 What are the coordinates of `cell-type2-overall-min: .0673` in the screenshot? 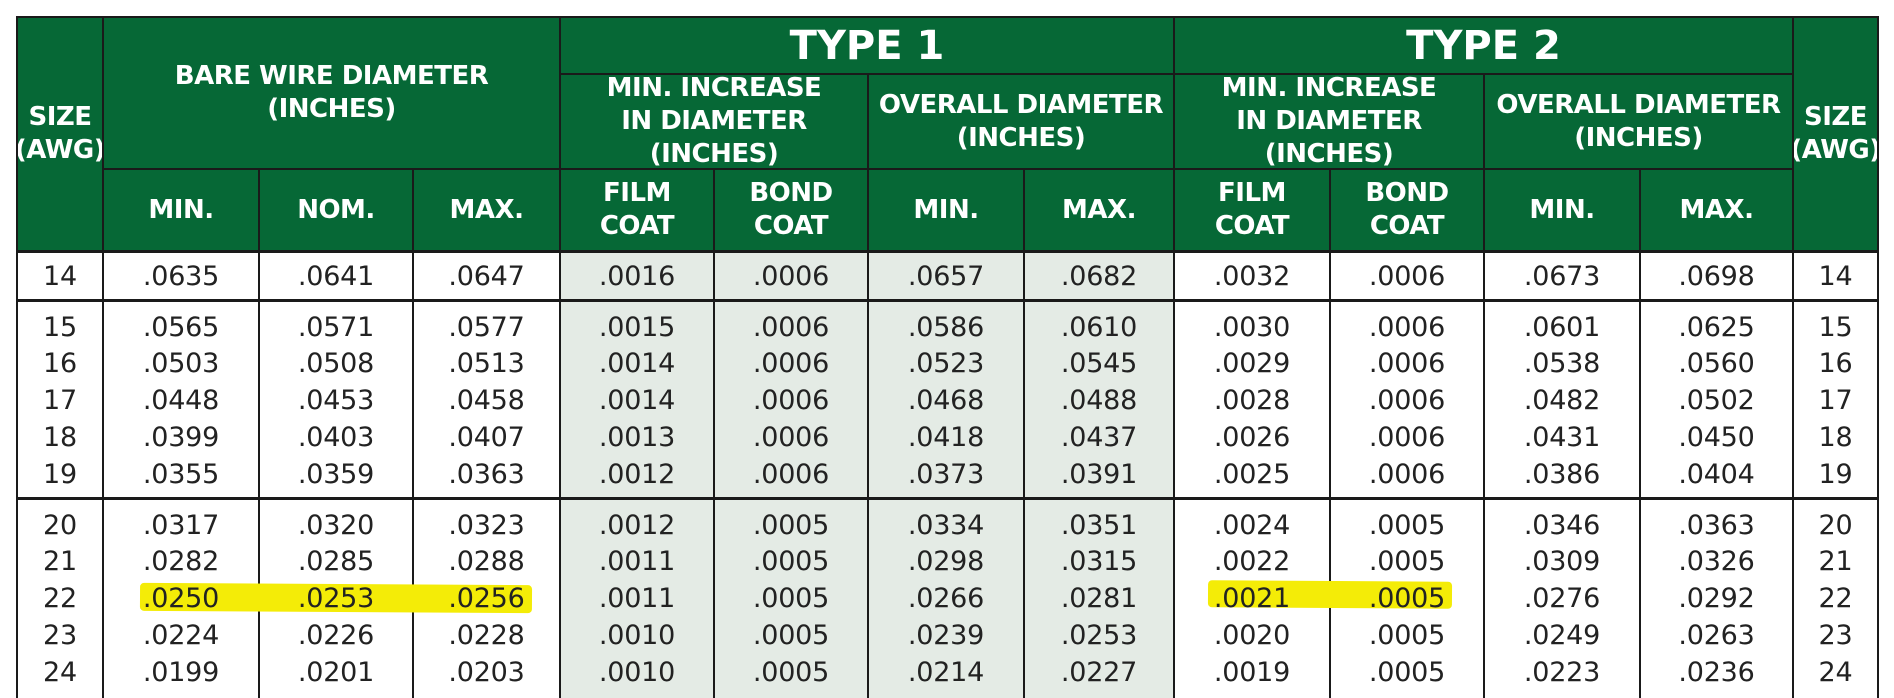 It's located at (1562, 276).